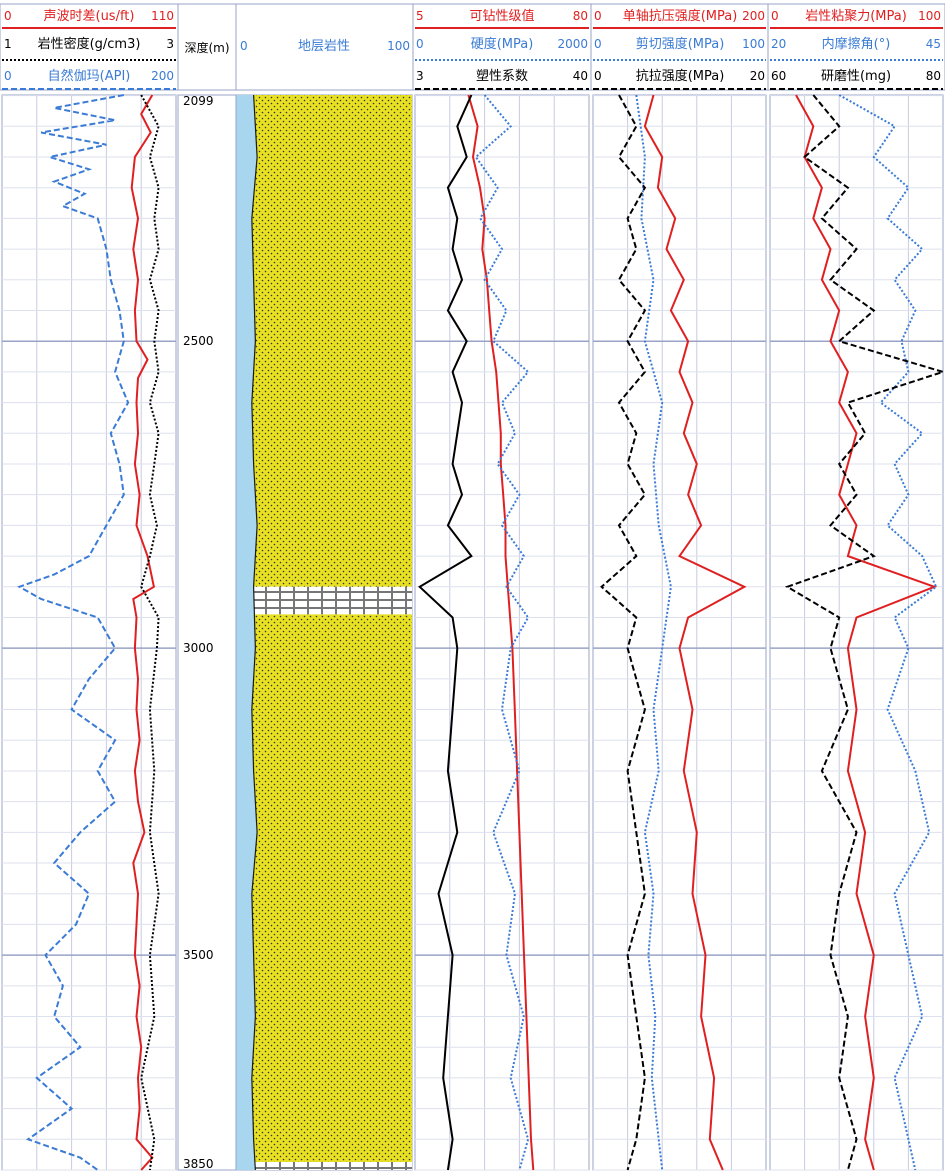  I want to click on depth-tick-label: 3000, so click(198, 648).